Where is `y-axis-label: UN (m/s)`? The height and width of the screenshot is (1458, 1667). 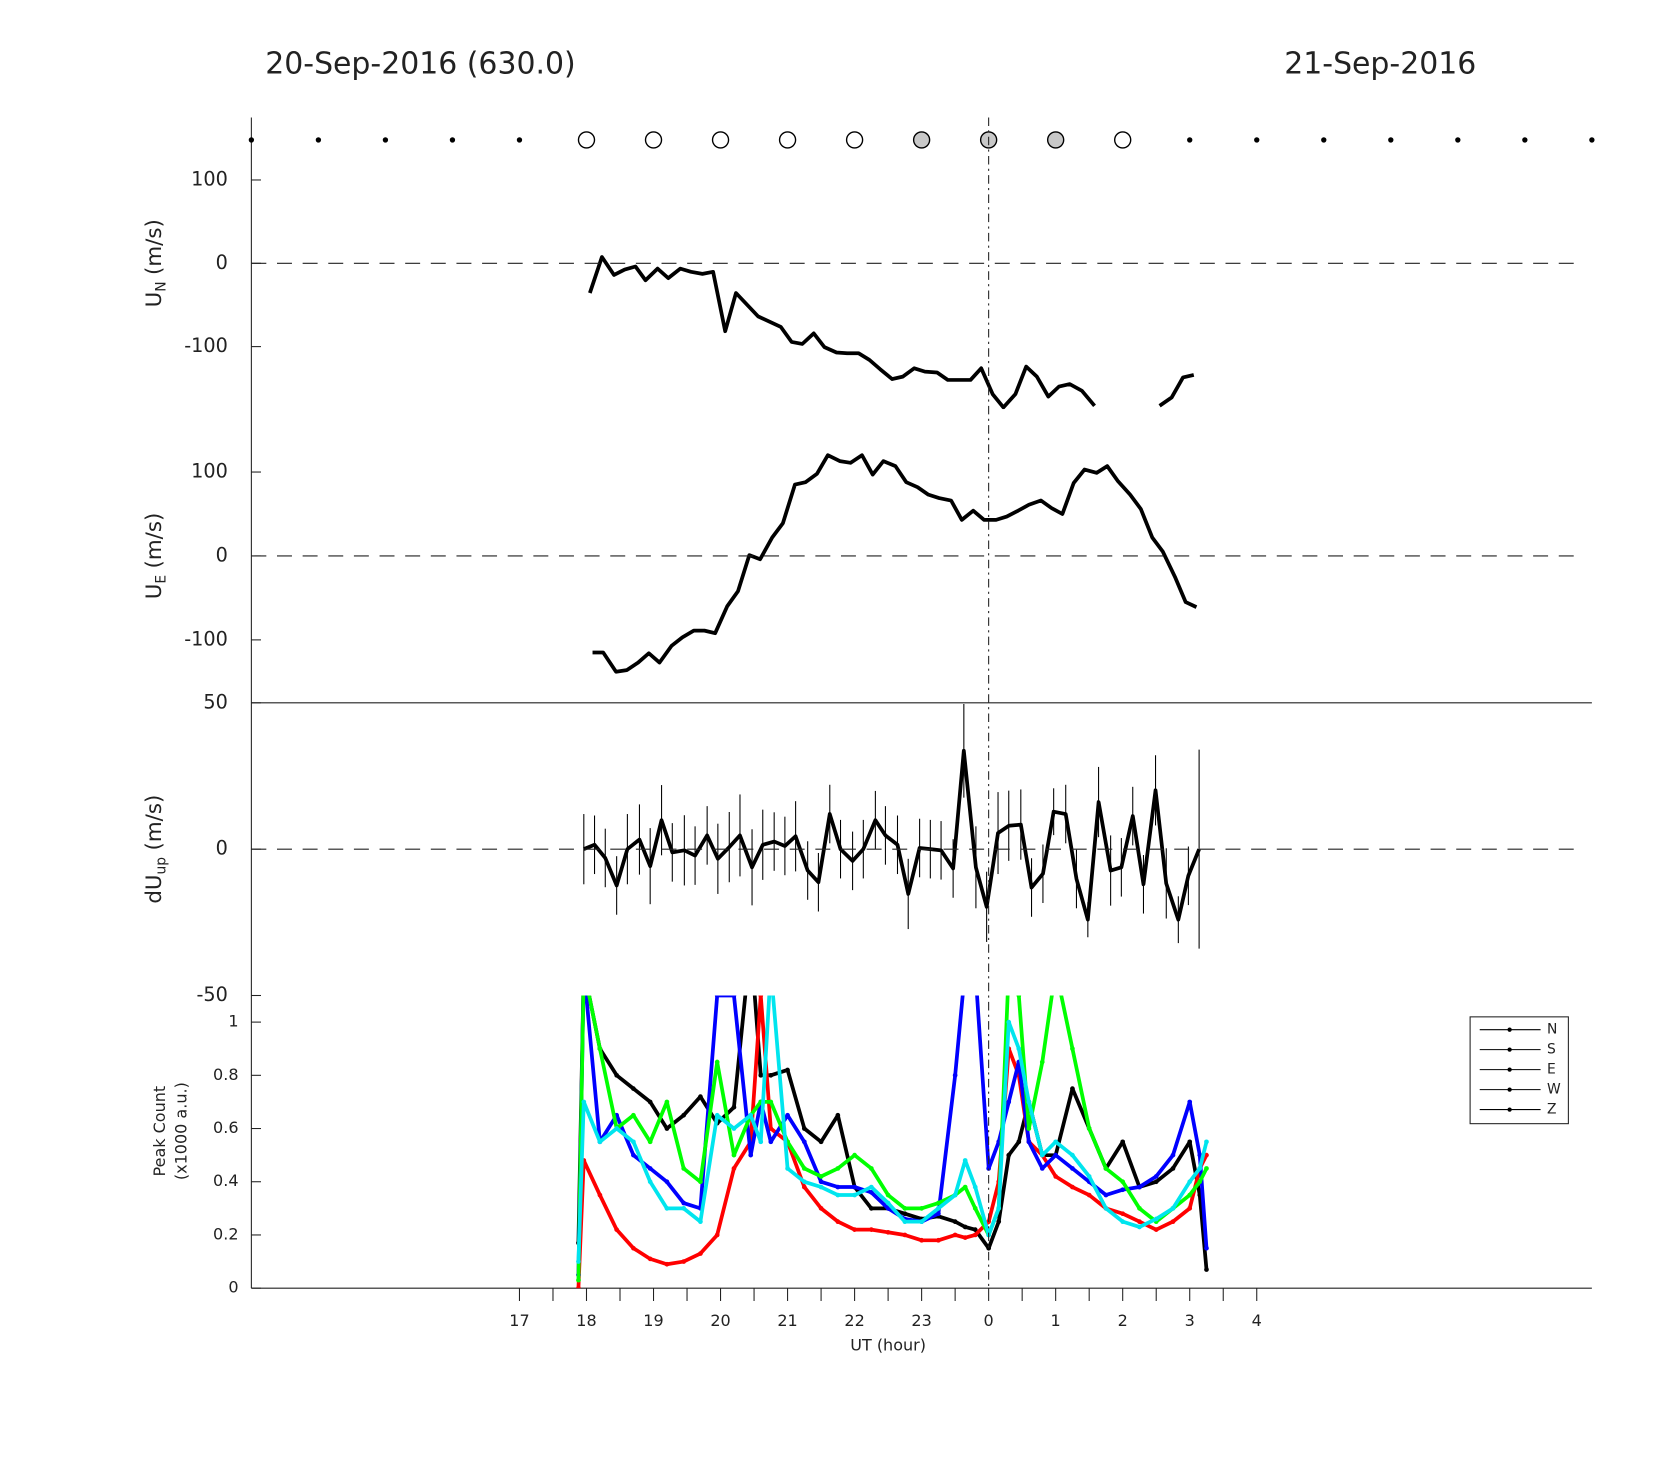
y-axis-label: UN (m/s) is located at coordinates (155, 263).